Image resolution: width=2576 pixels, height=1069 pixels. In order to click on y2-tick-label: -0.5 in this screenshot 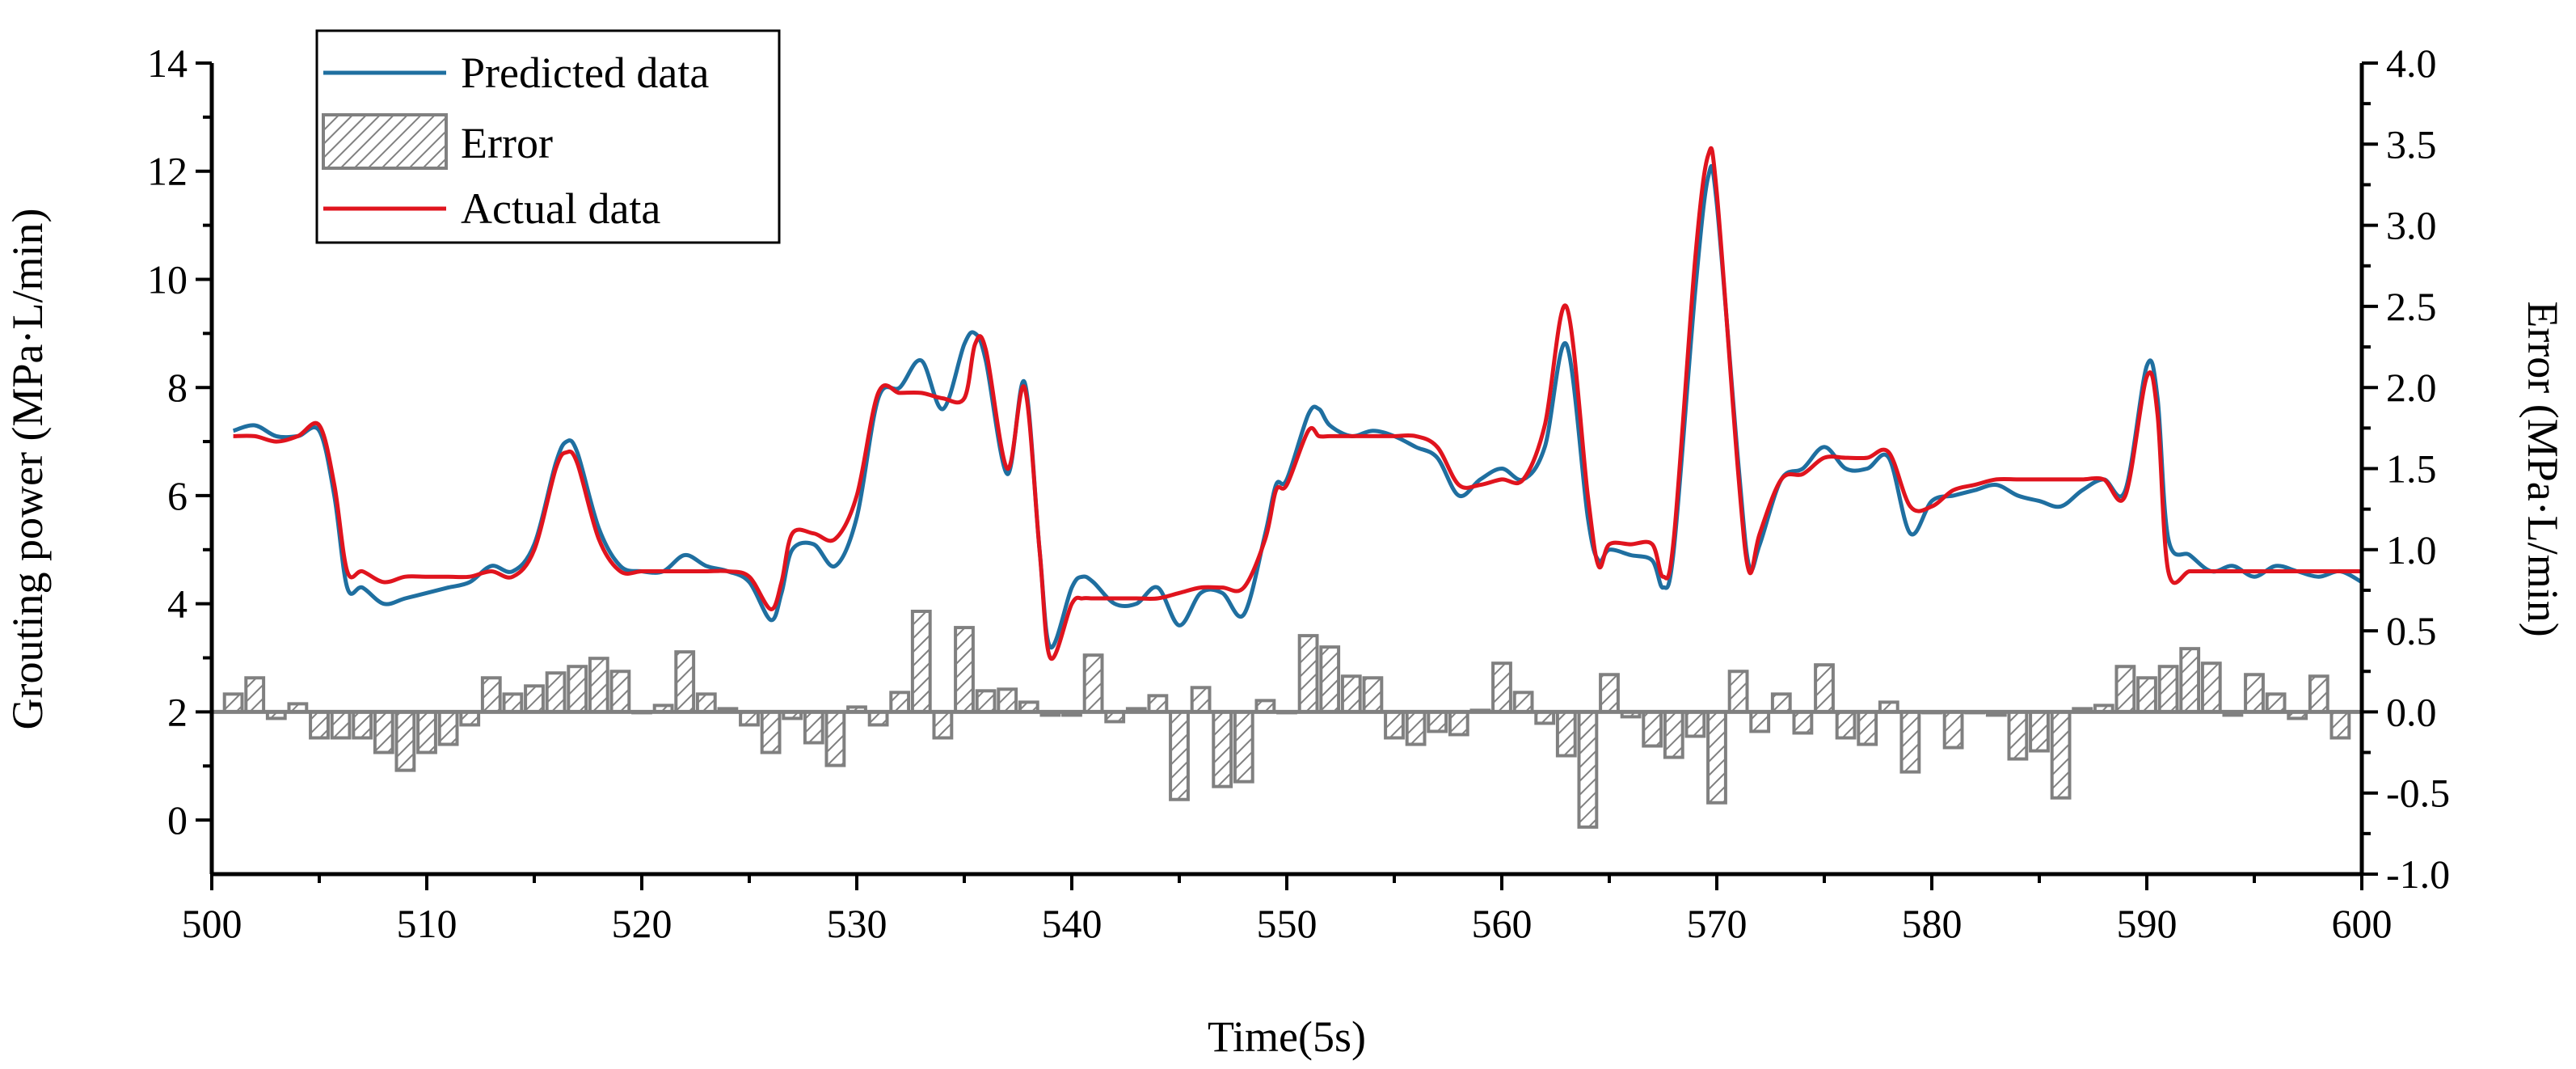, I will do `click(2418, 793)`.